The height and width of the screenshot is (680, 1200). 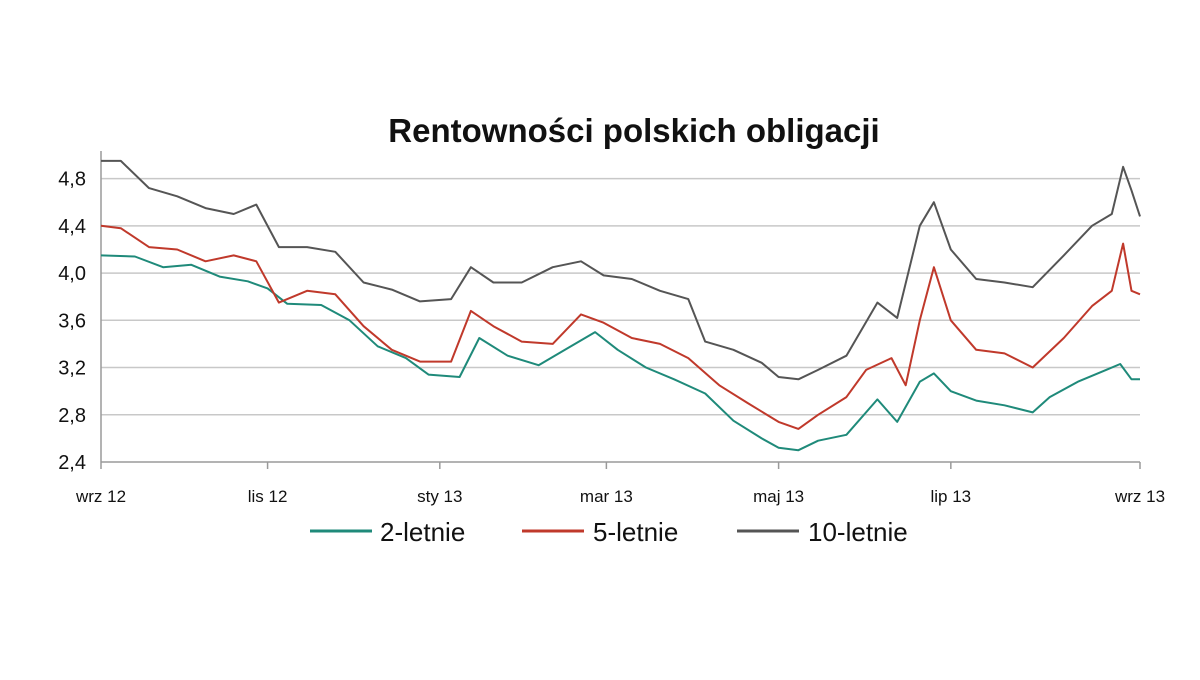 I want to click on y-tick-label: 3,6, so click(x=72, y=321).